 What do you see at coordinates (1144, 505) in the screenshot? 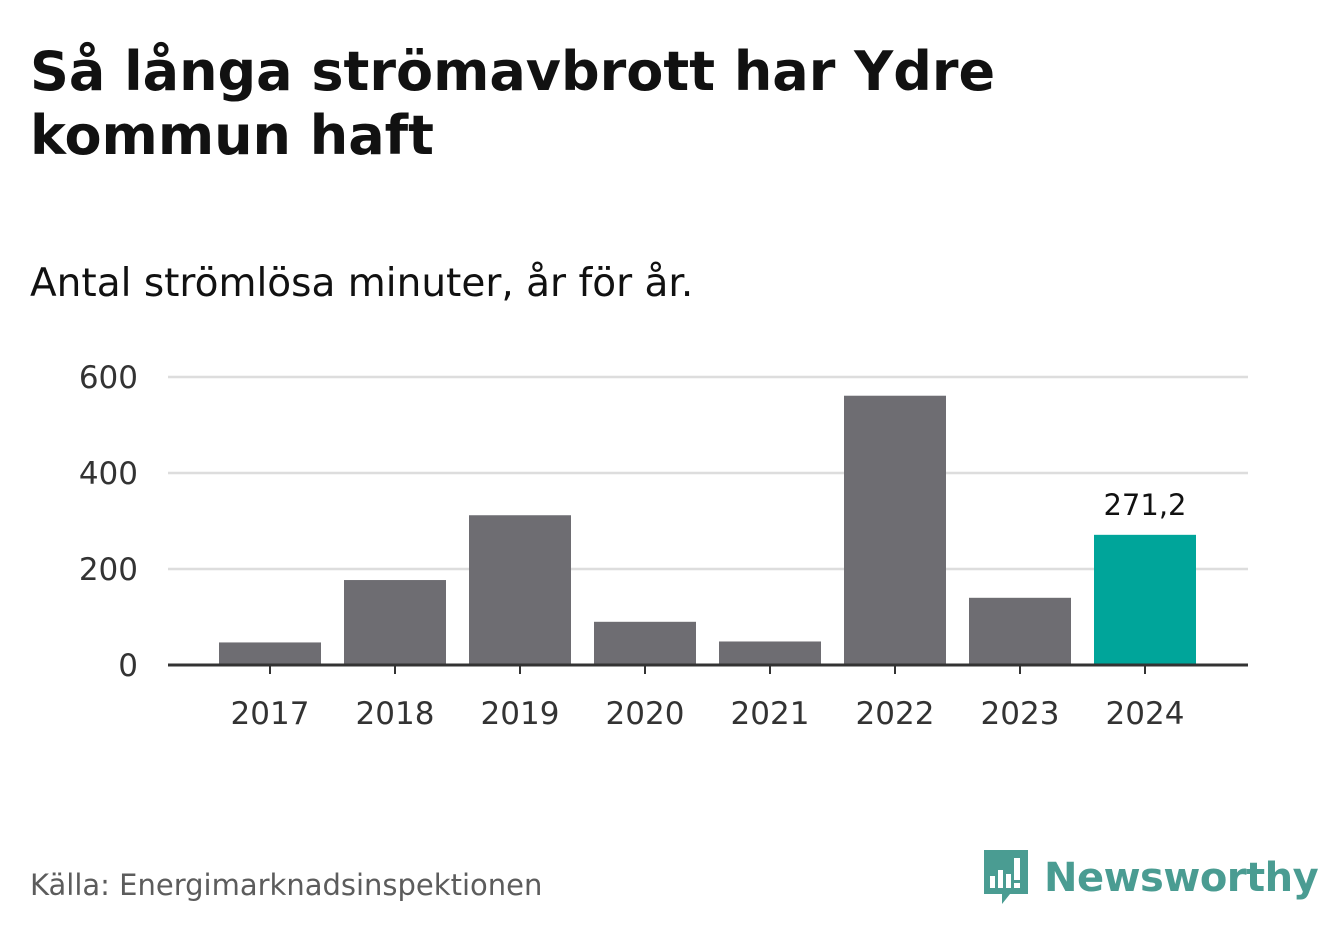
I see `data-label: 271,2` at bounding box center [1144, 505].